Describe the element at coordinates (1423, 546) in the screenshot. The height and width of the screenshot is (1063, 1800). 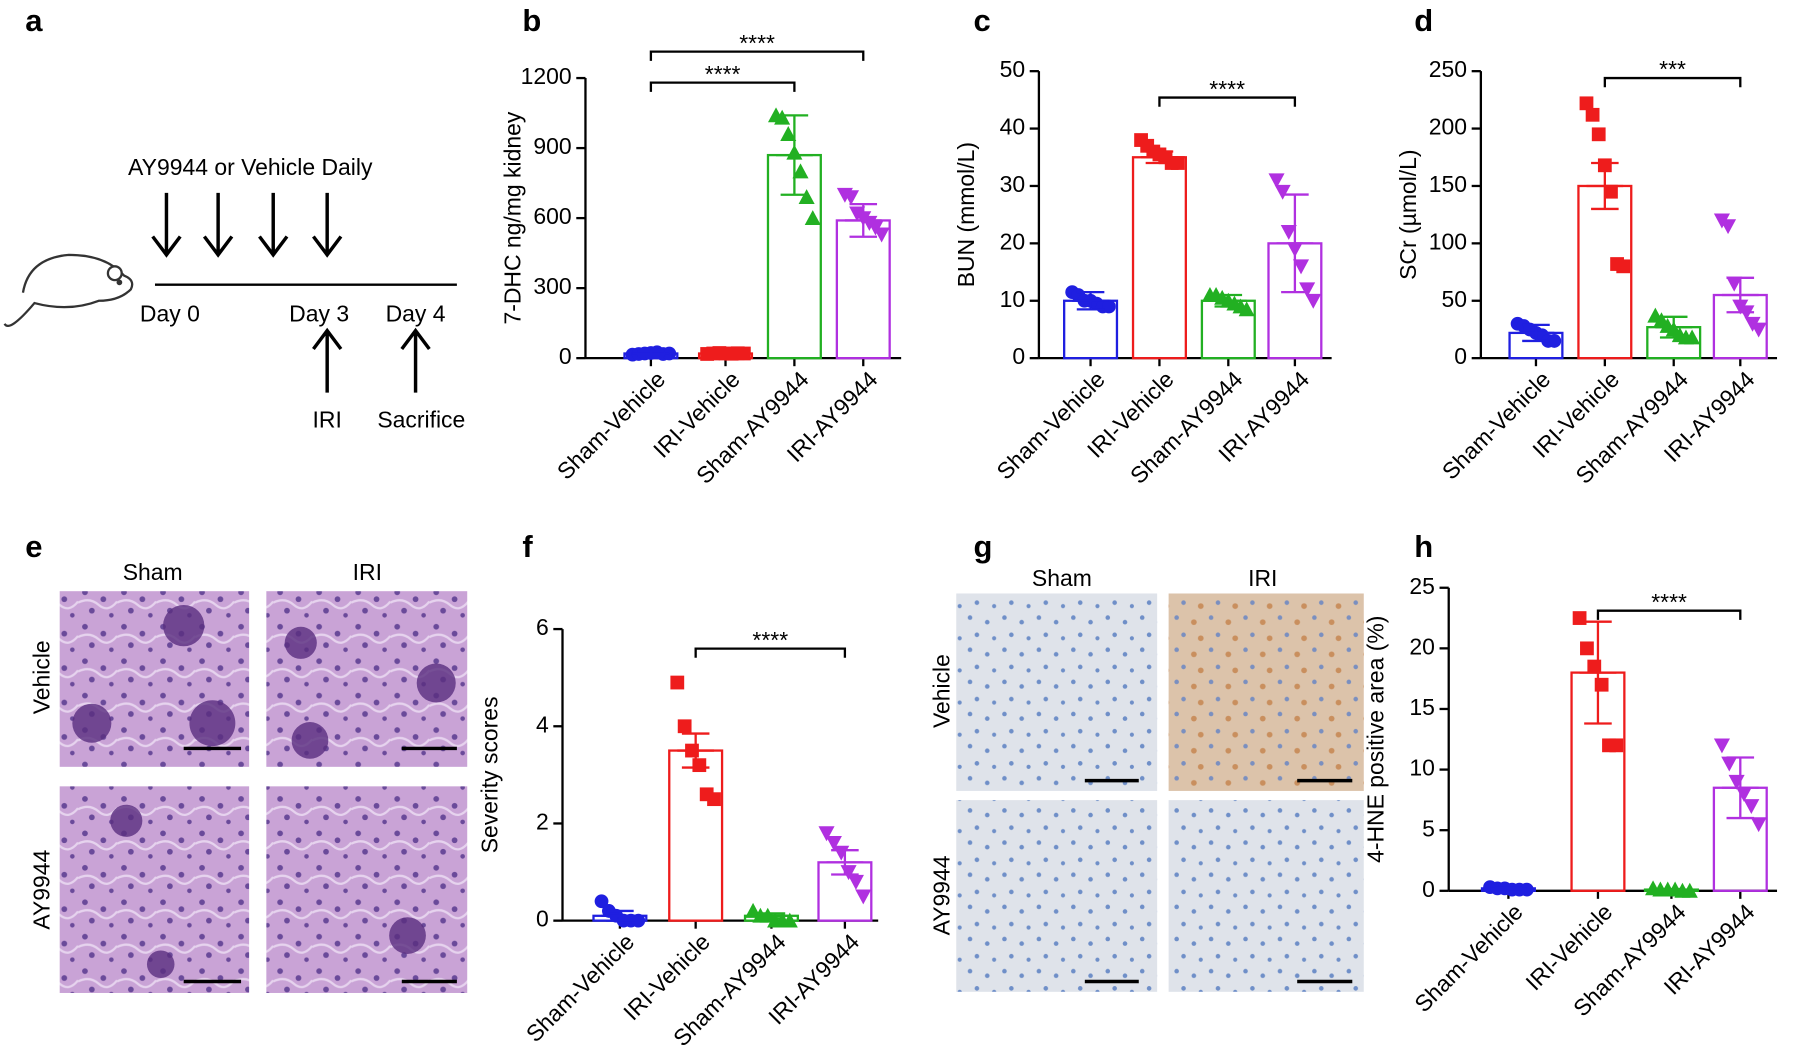
I see `panel-label: h` at that location.